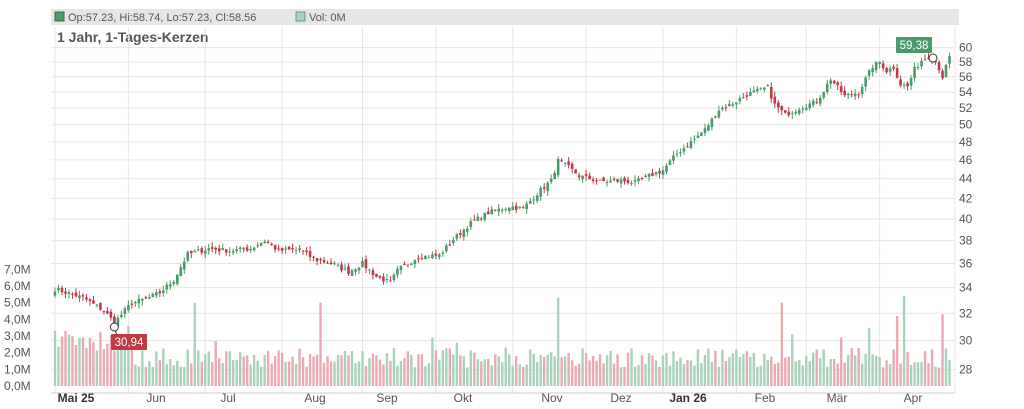 Image resolution: width=1024 pixels, height=409 pixels. Describe the element at coordinates (59, 16) in the screenshot. I see `legend-ohlc-swatch` at that location.